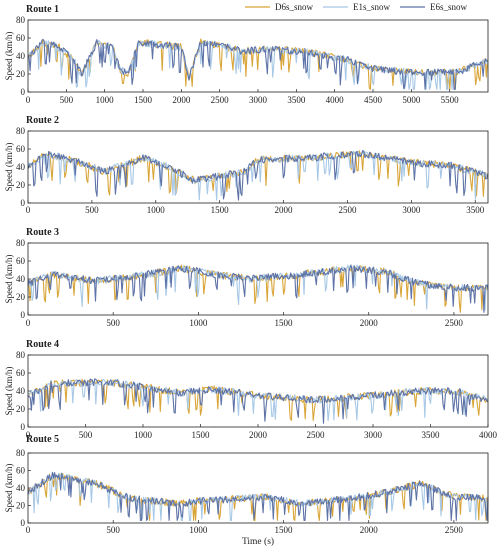 Image resolution: width=497 pixels, height=555 pixels. I want to click on series-line-D6s_snow, so click(257, 64).